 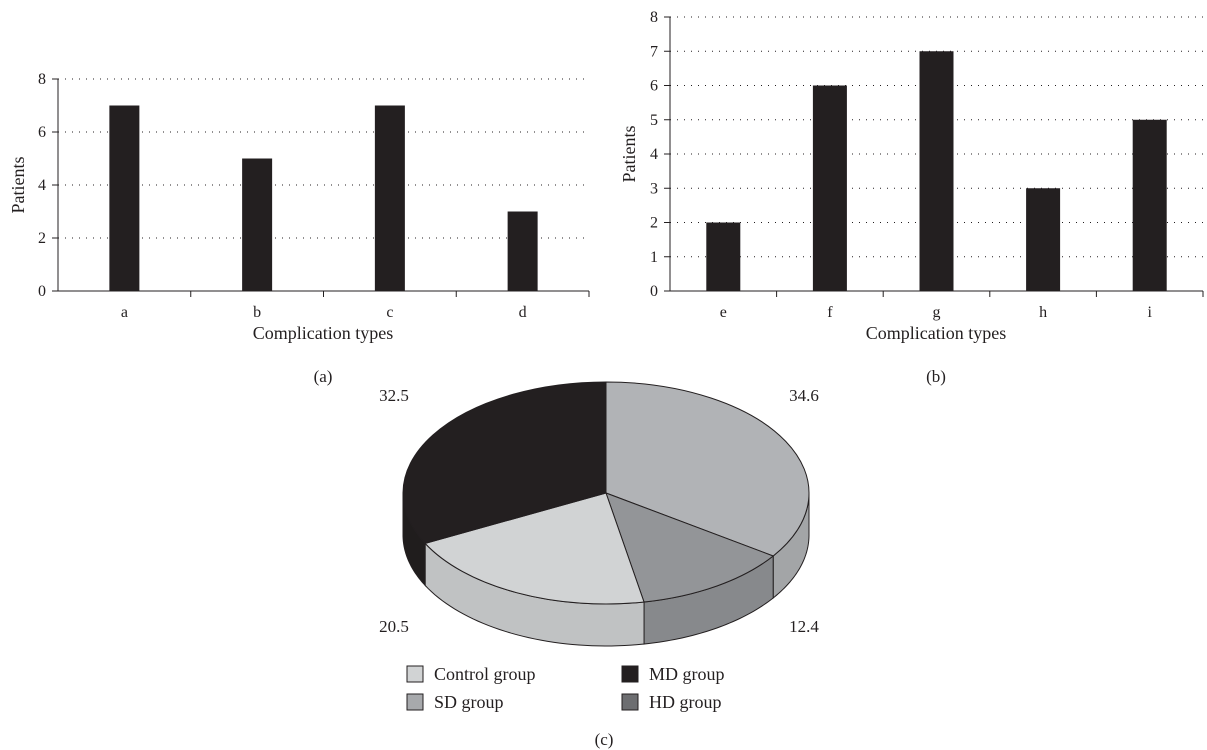 I want to click on x-tick-label: b, so click(x=257, y=312).